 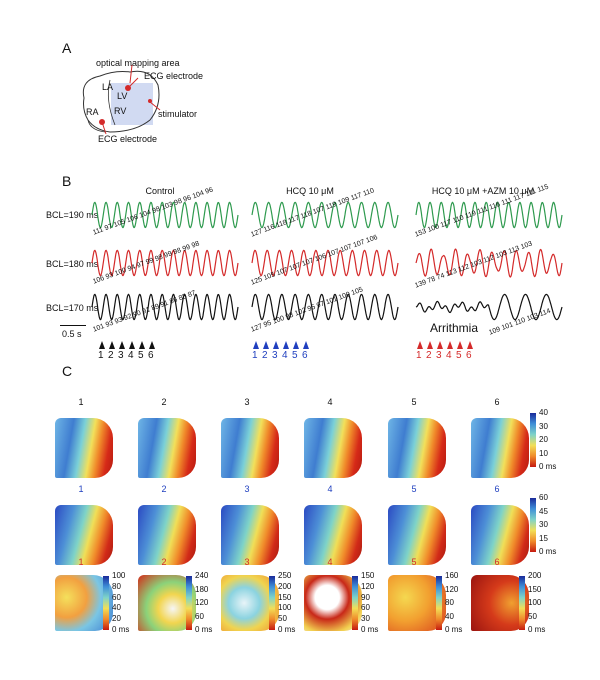 What do you see at coordinates (165, 307) in the screenshot?
I see `ecg-trace-r2-c0` at bounding box center [165, 307].